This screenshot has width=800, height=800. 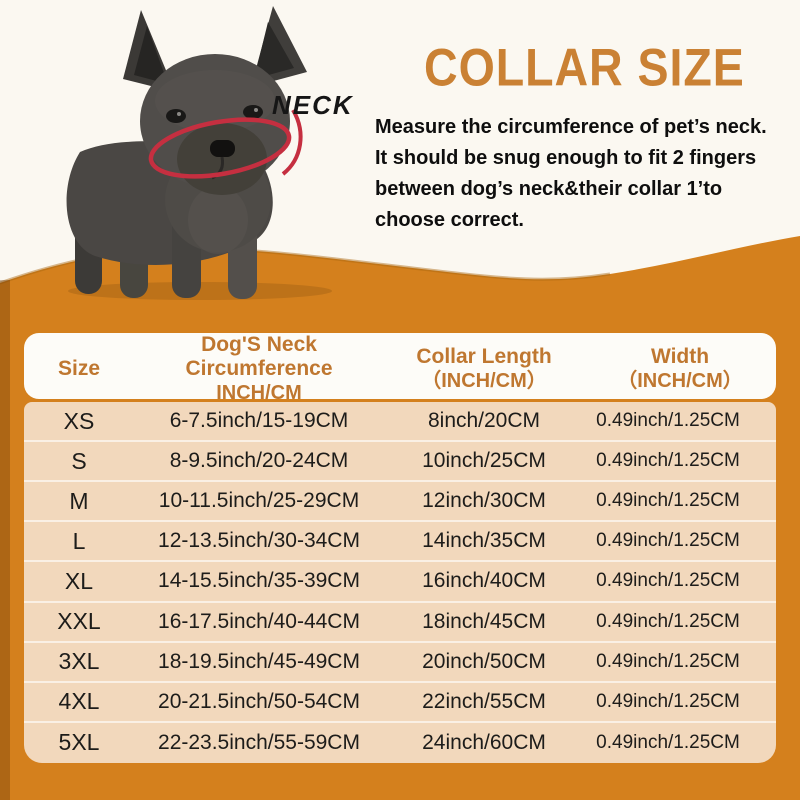 What do you see at coordinates (484, 581) in the screenshot?
I see `cell-length: 16inch/40CM` at bounding box center [484, 581].